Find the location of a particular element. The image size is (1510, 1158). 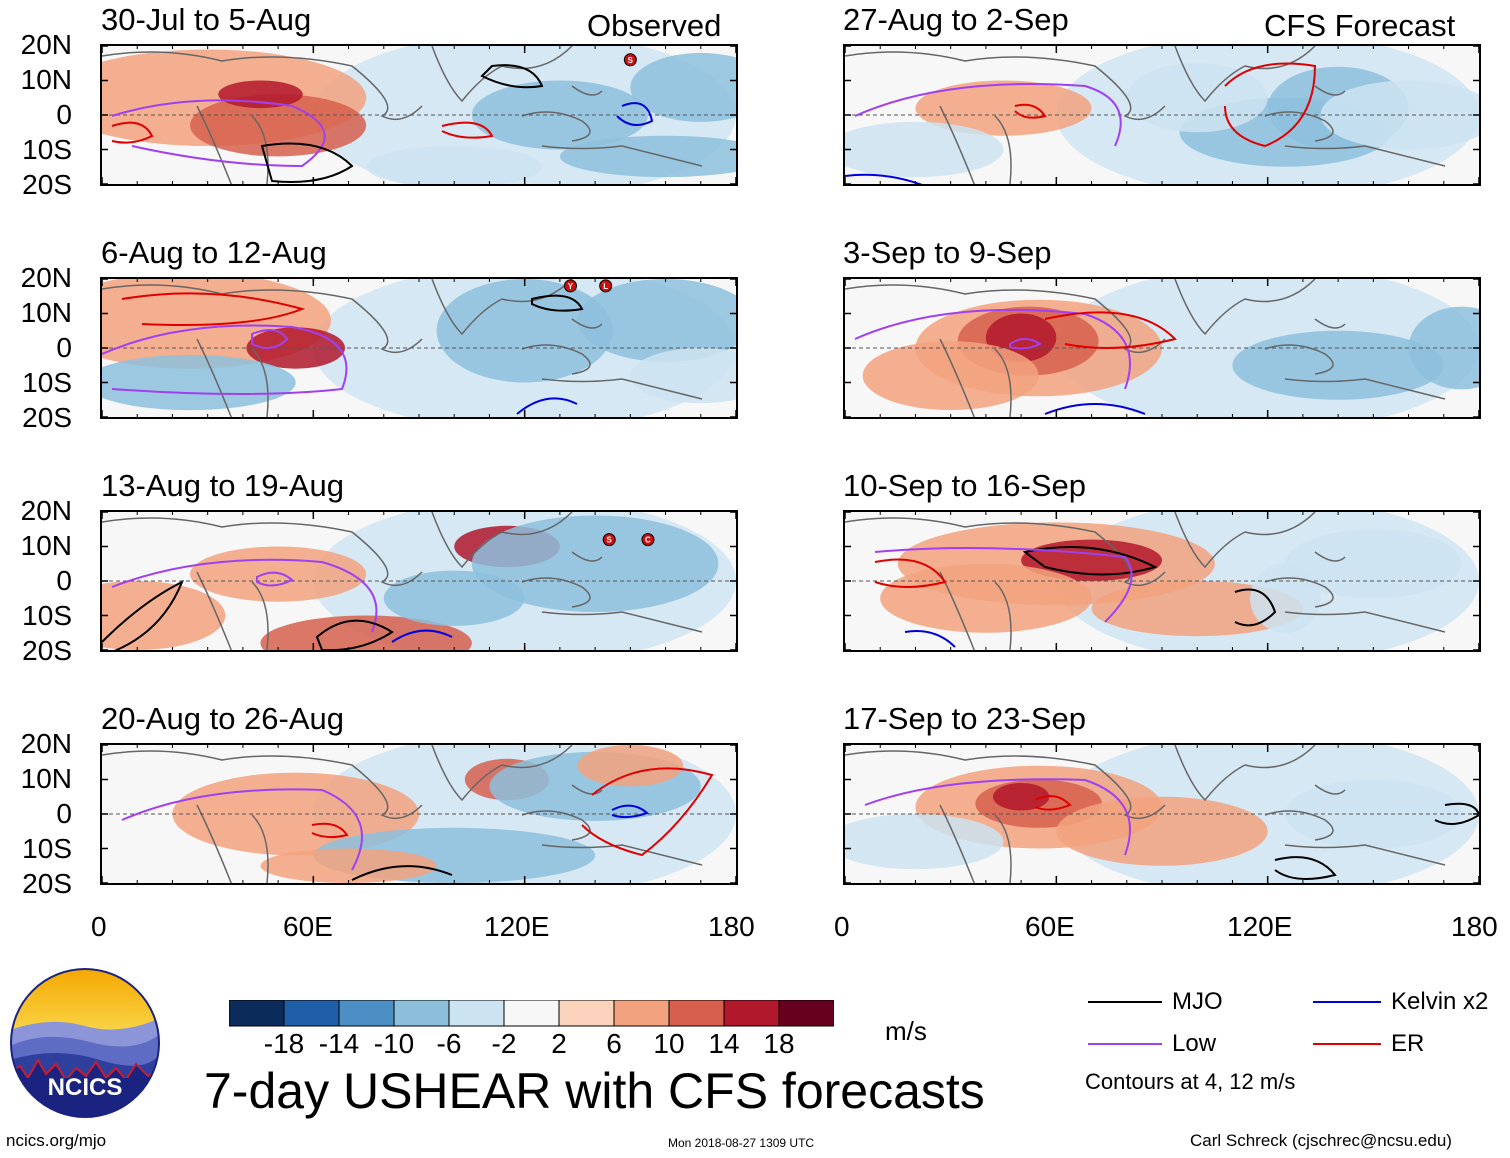

legend-note: Contours at 4, 12 m/s is located at coordinates (1190, 1081).